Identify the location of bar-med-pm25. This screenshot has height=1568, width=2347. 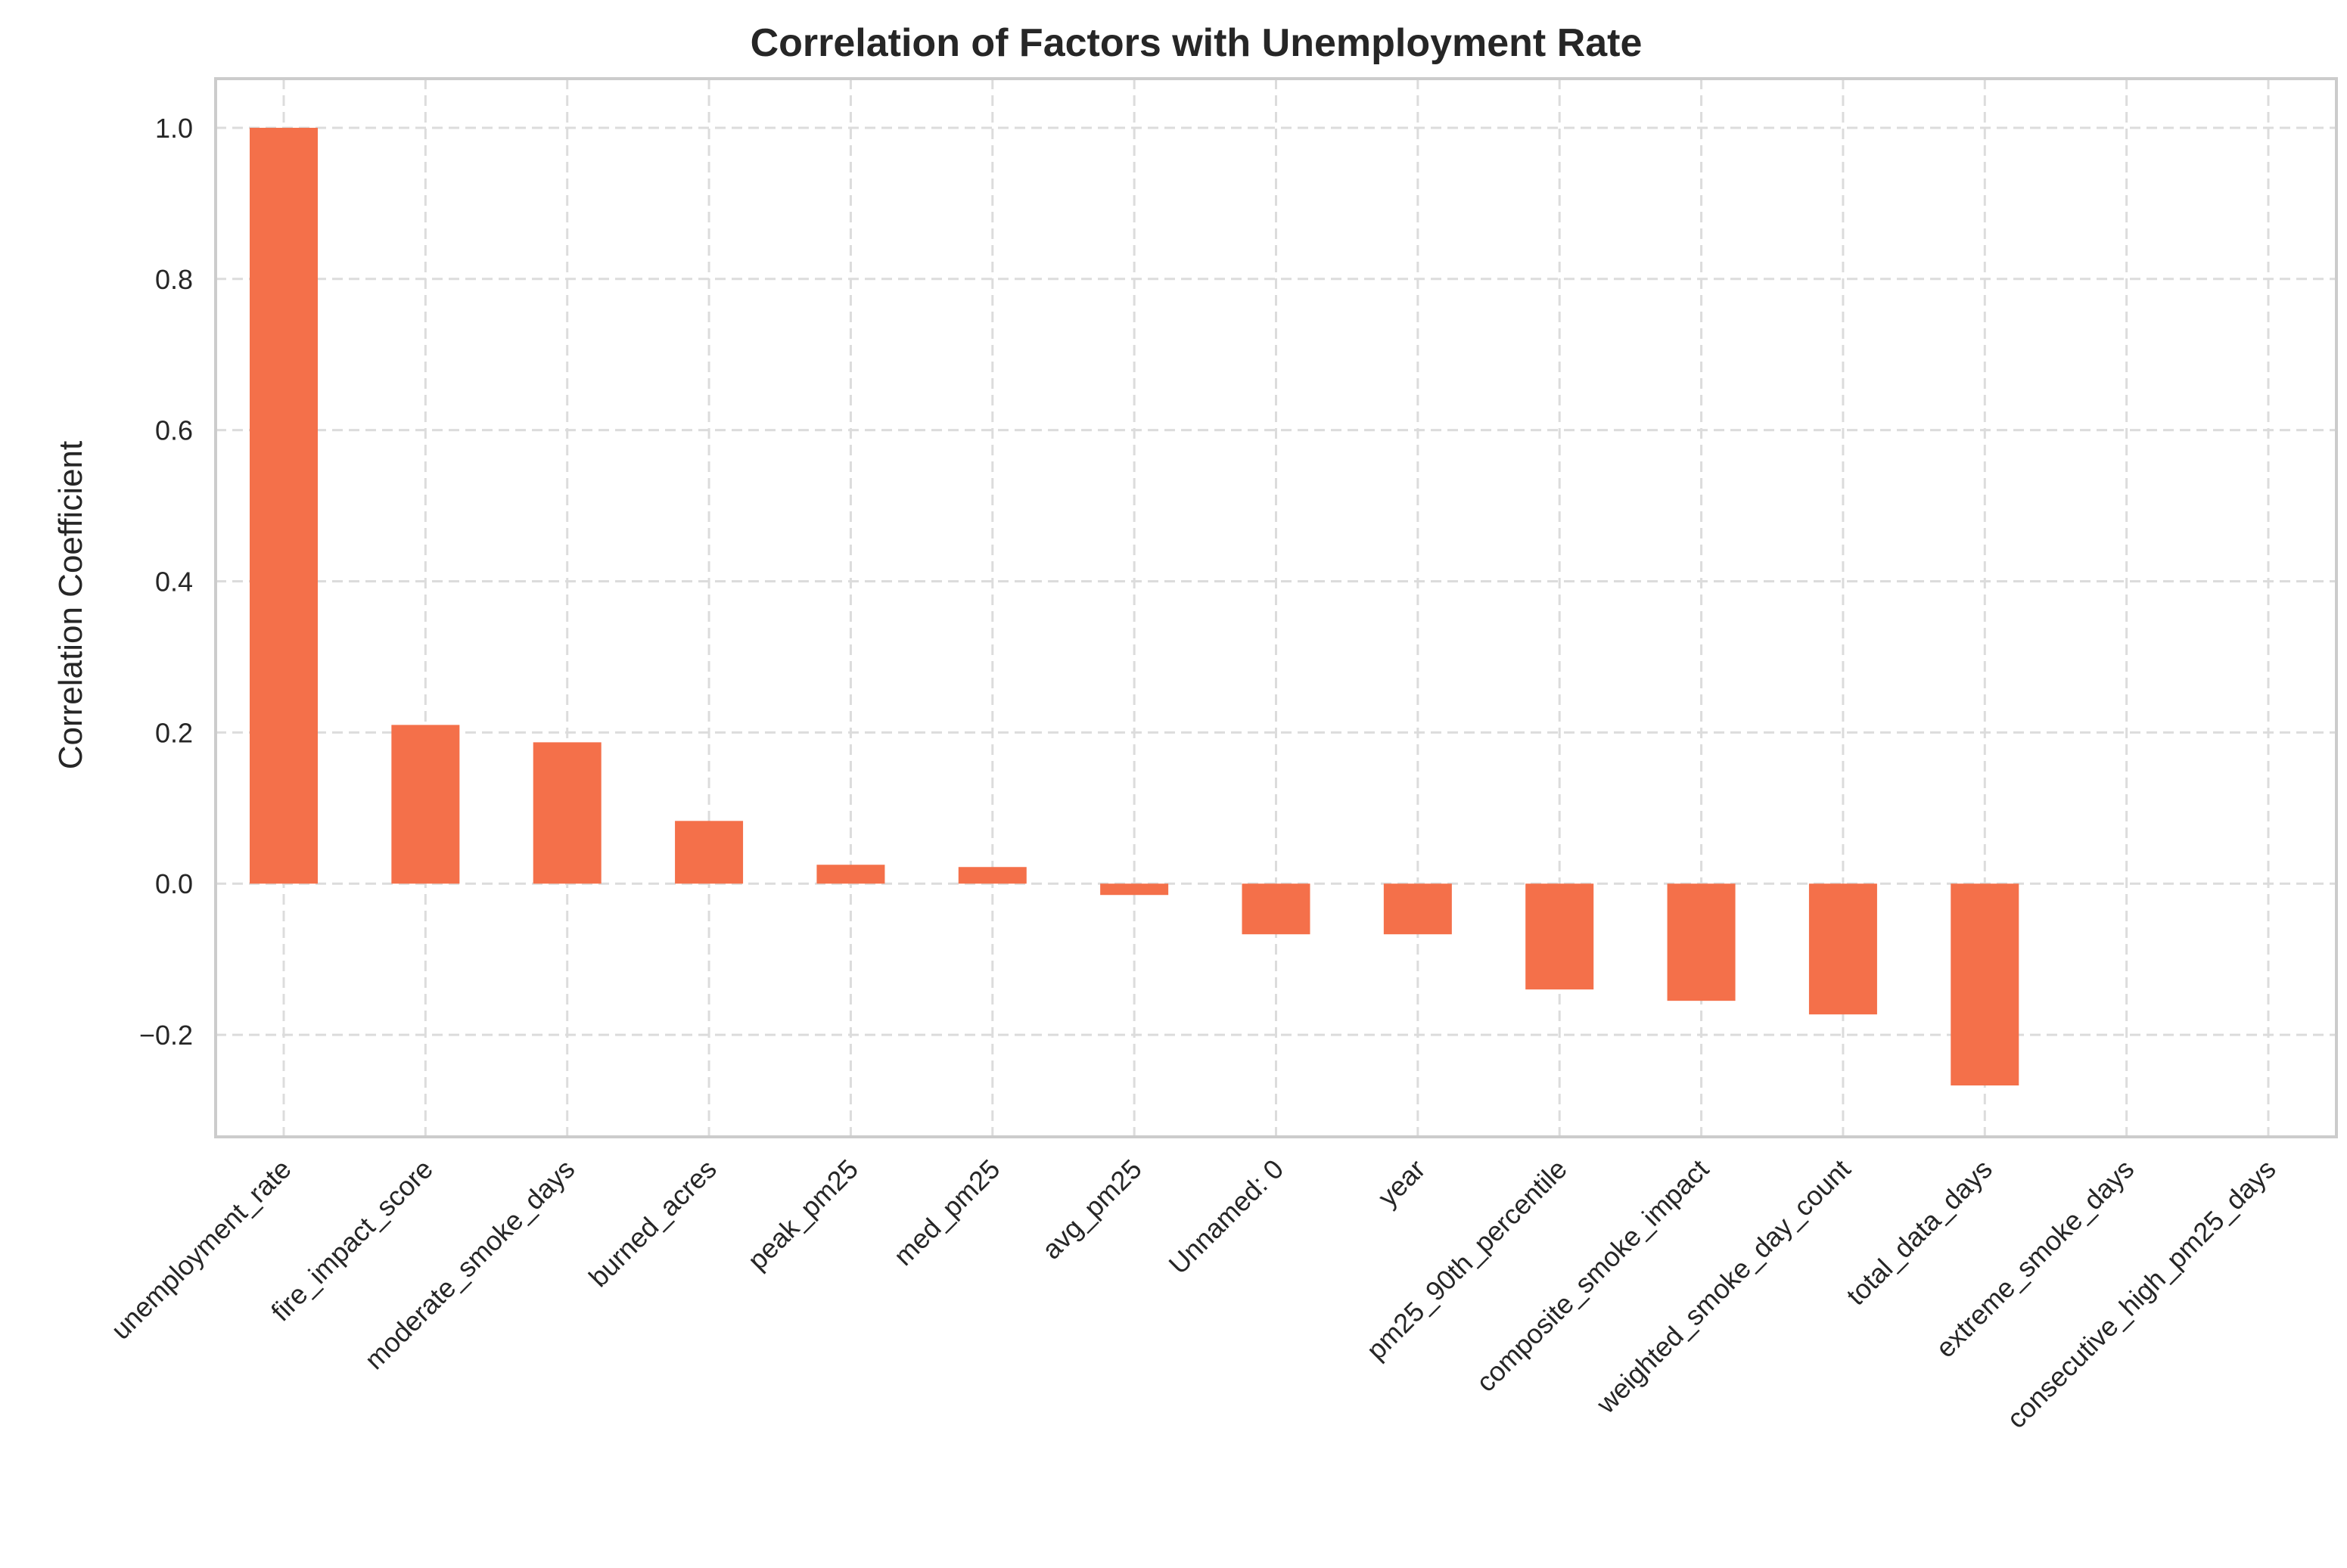
(992, 876).